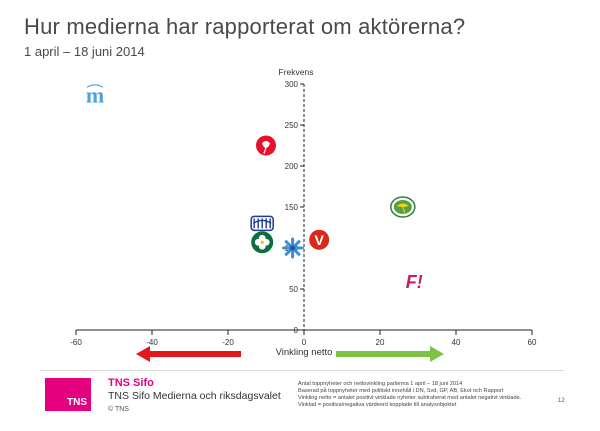  Describe the element at coordinates (304, 342) in the screenshot. I see `x-tick-label: 0` at that location.